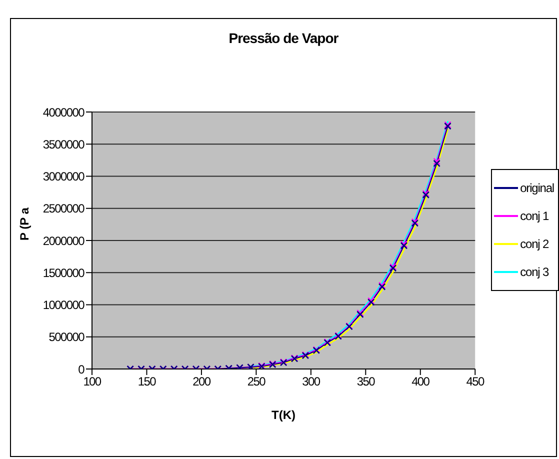  Describe the element at coordinates (534, 271) in the screenshot. I see `legend-label: conj 3` at that location.